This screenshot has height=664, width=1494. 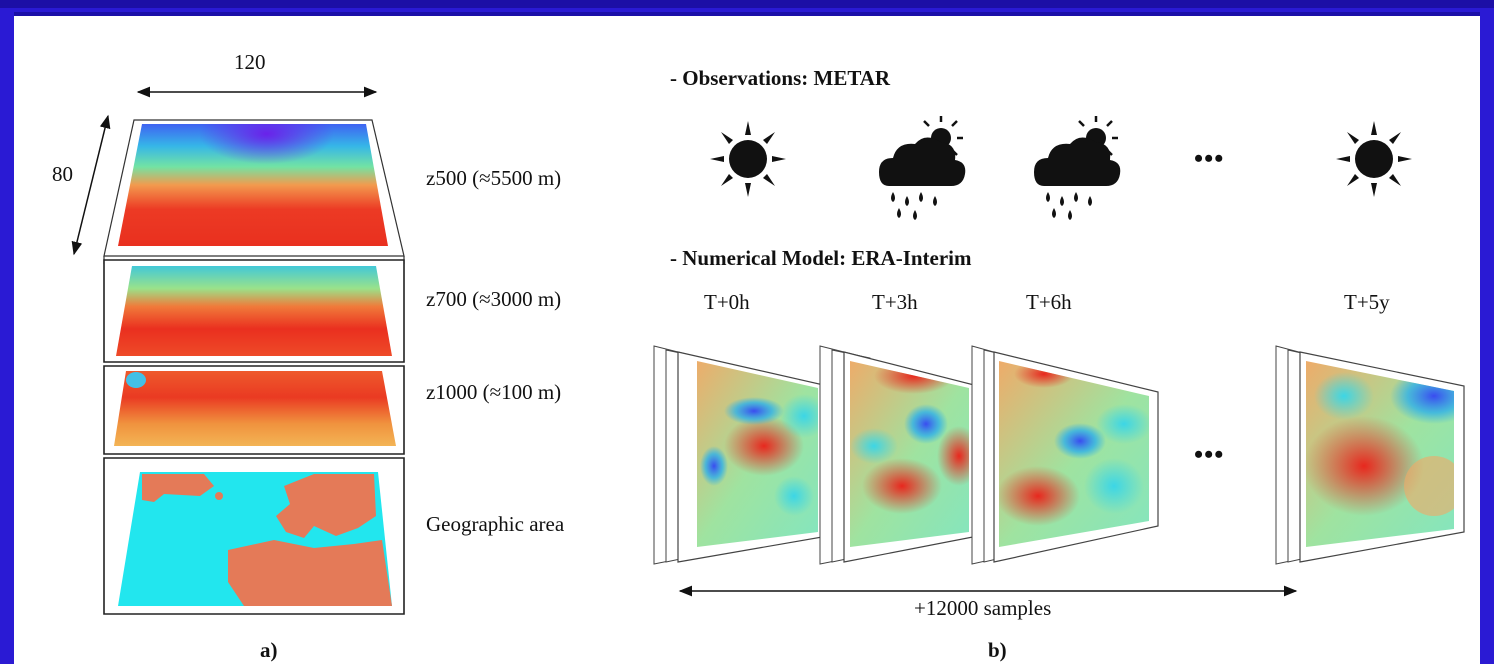 What do you see at coordinates (254, 188) in the screenshot?
I see `z500-field-map` at bounding box center [254, 188].